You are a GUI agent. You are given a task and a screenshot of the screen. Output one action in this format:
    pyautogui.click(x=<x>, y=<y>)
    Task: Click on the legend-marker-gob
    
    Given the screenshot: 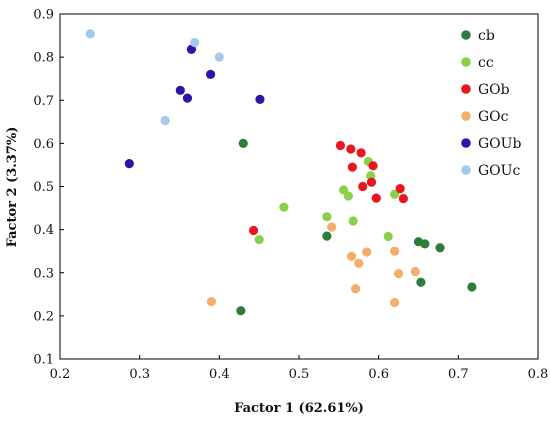 What is the action you would take?
    pyautogui.click(x=466, y=89)
    